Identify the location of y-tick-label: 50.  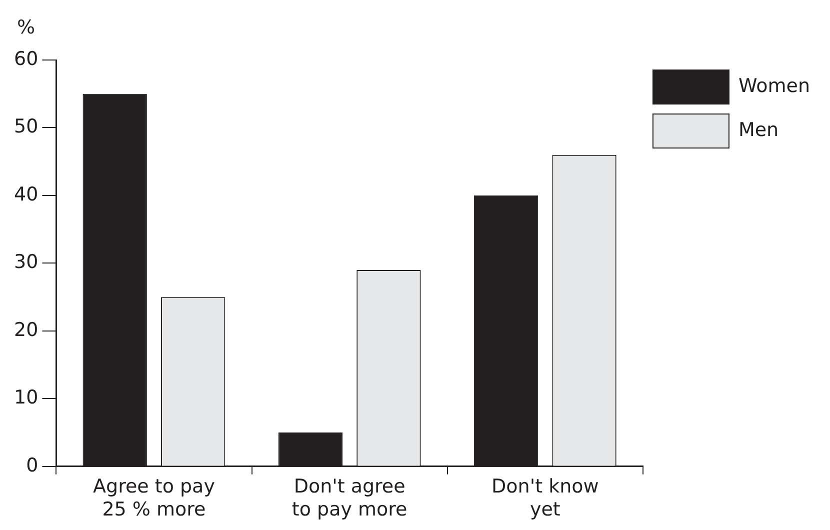
(26, 127).